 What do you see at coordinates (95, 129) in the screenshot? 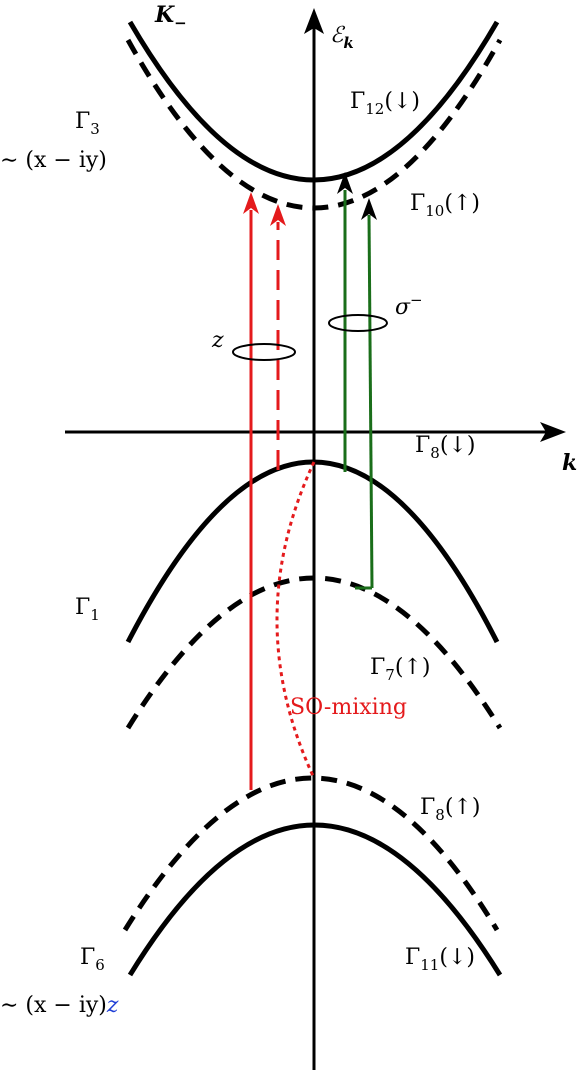
I see `sub: 3` at bounding box center [95, 129].